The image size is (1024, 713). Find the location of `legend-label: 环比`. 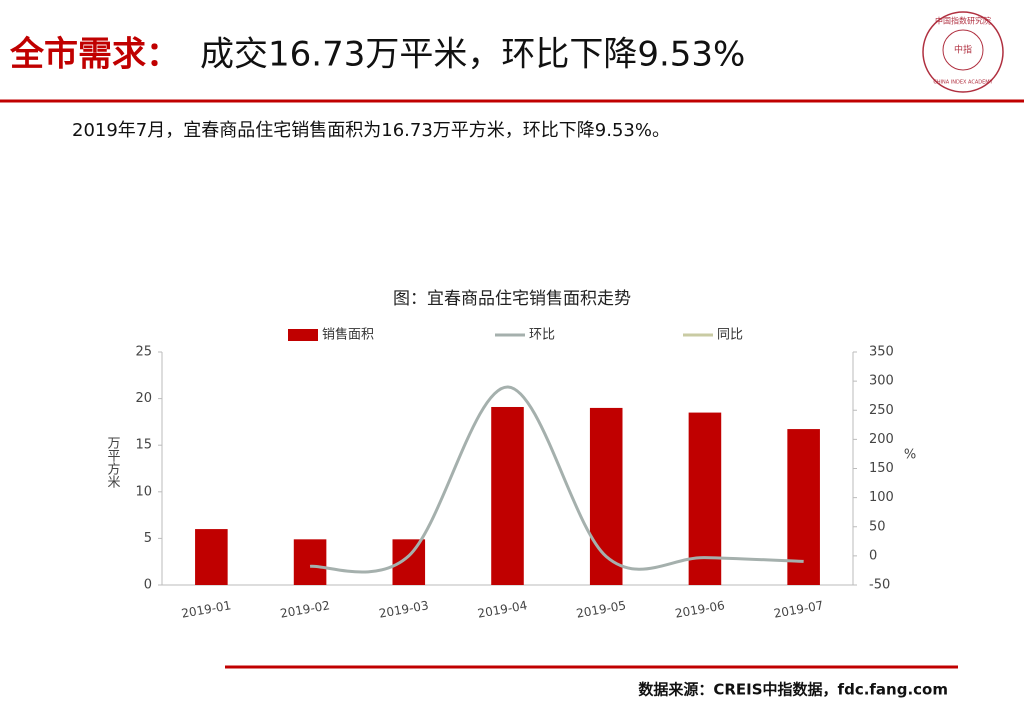

legend-label: 环比 is located at coordinates (542, 335).